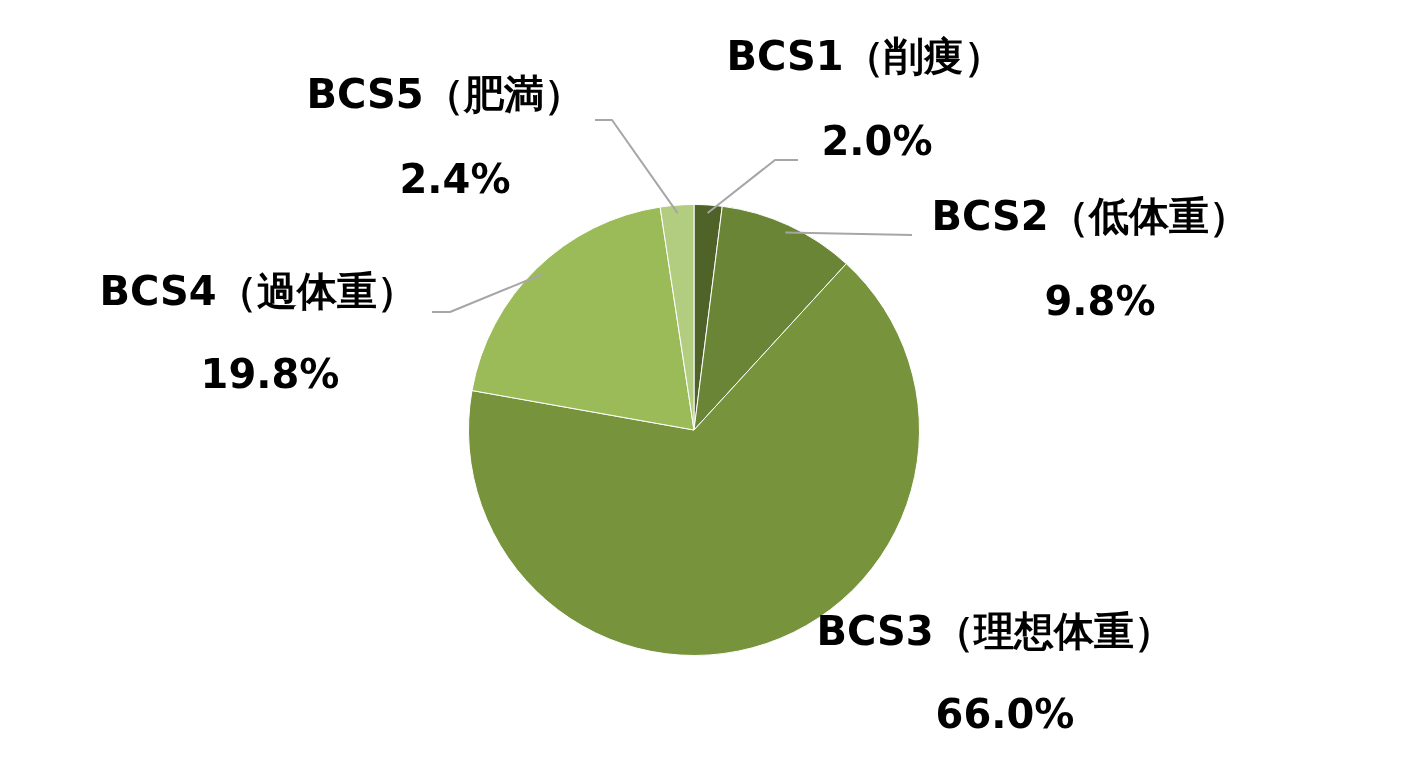  I want to click on slice-label: BCS1（削痩）, so click(865, 56).